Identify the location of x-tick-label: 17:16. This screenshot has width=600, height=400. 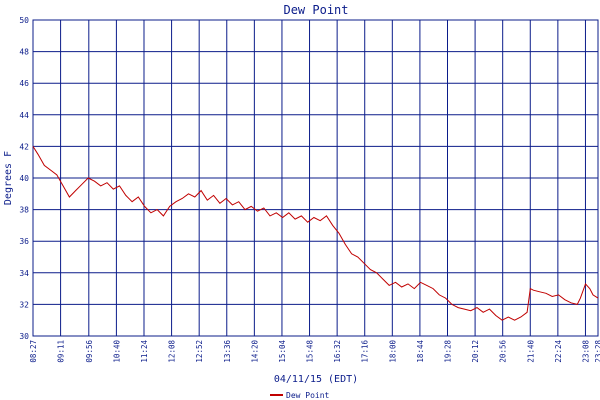
(365, 351).